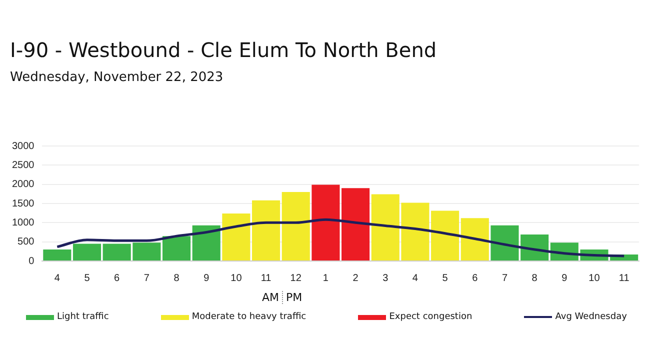  What do you see at coordinates (430, 317) in the screenshot?
I see `legend-label: Expect congestion` at bounding box center [430, 317].